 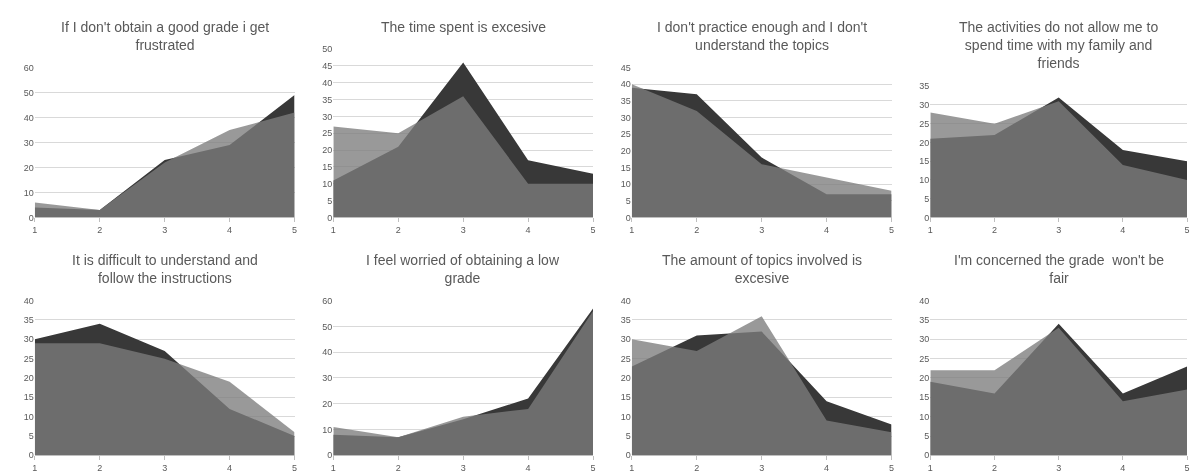 What do you see at coordinates (1059, 269) in the screenshot?
I see `chart-title: I'm concerned the grade won't be fair` at bounding box center [1059, 269].